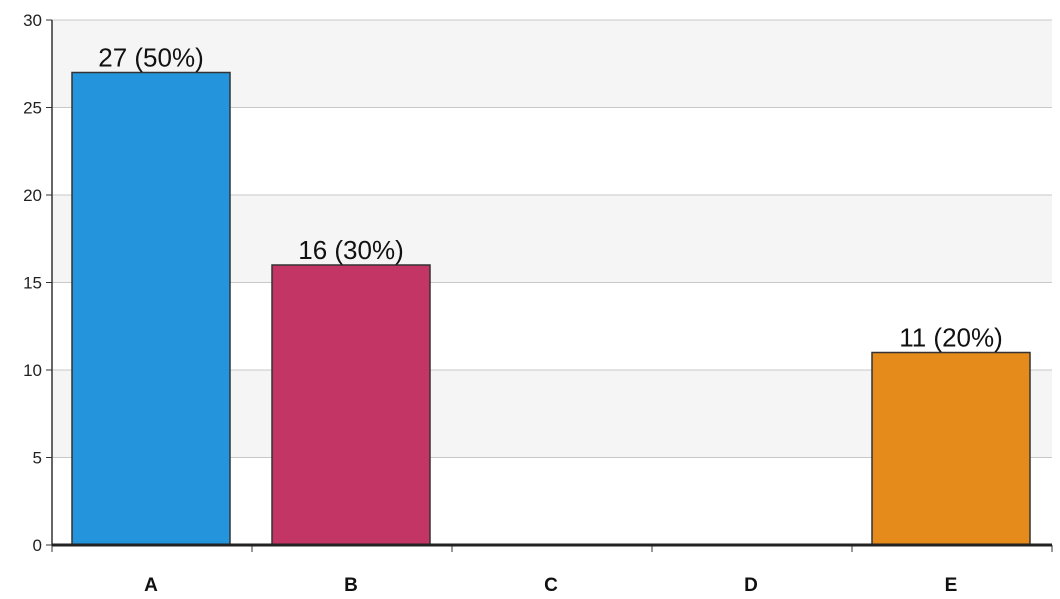 The height and width of the screenshot is (599, 1060). I want to click on y-tick-label: 0, so click(37, 545).